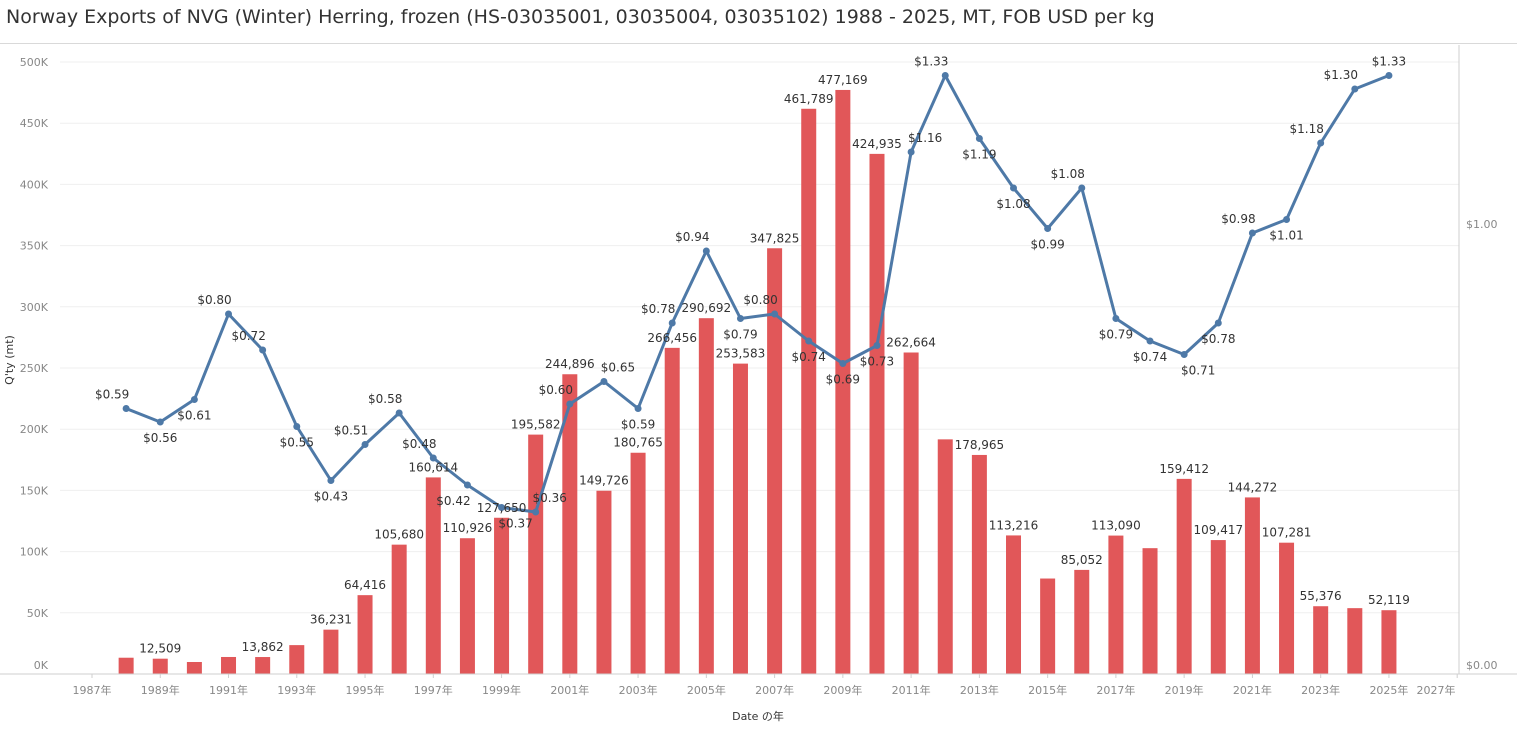 The image size is (1517, 732). Describe the element at coordinates (1115, 690) in the screenshot. I see `x-tick-label: 2017年` at that location.